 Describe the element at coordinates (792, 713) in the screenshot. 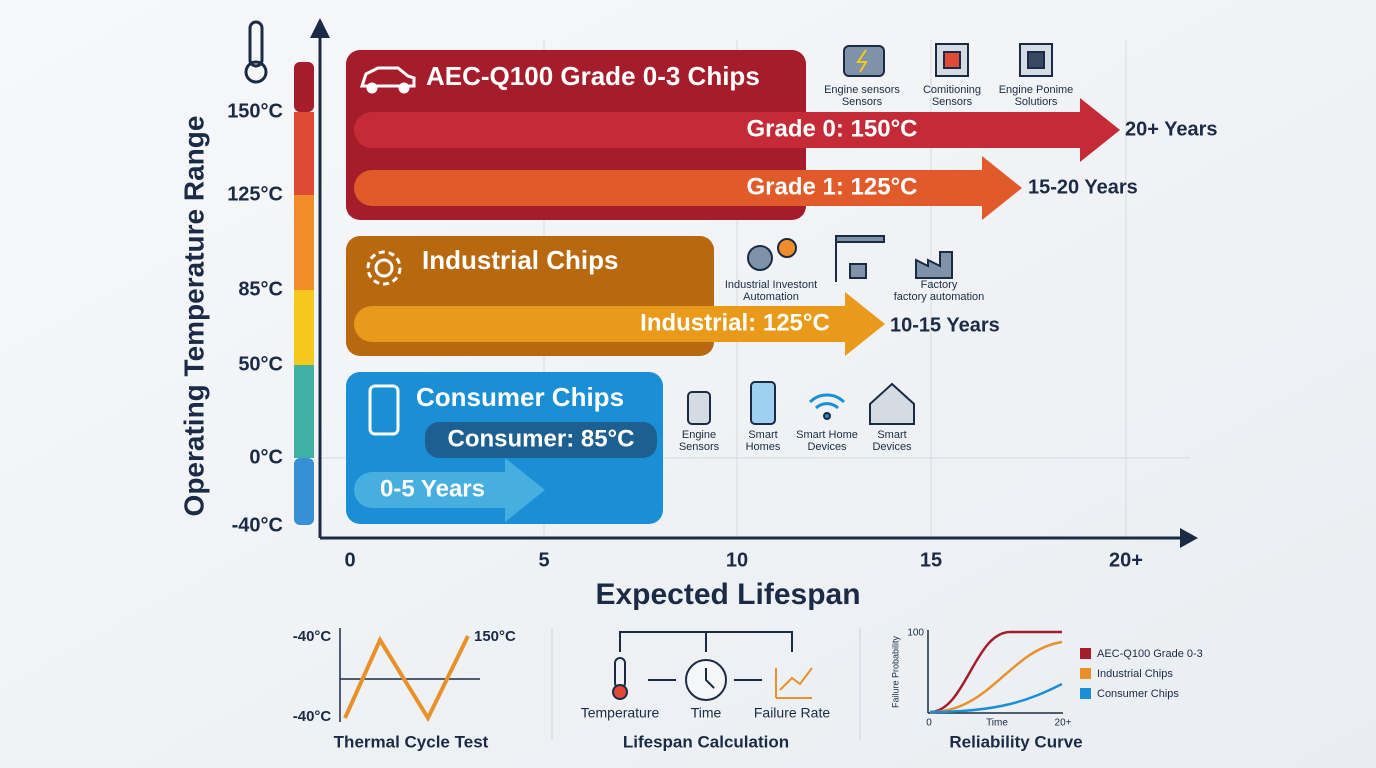

I see `step-label: Failure Rate` at that location.